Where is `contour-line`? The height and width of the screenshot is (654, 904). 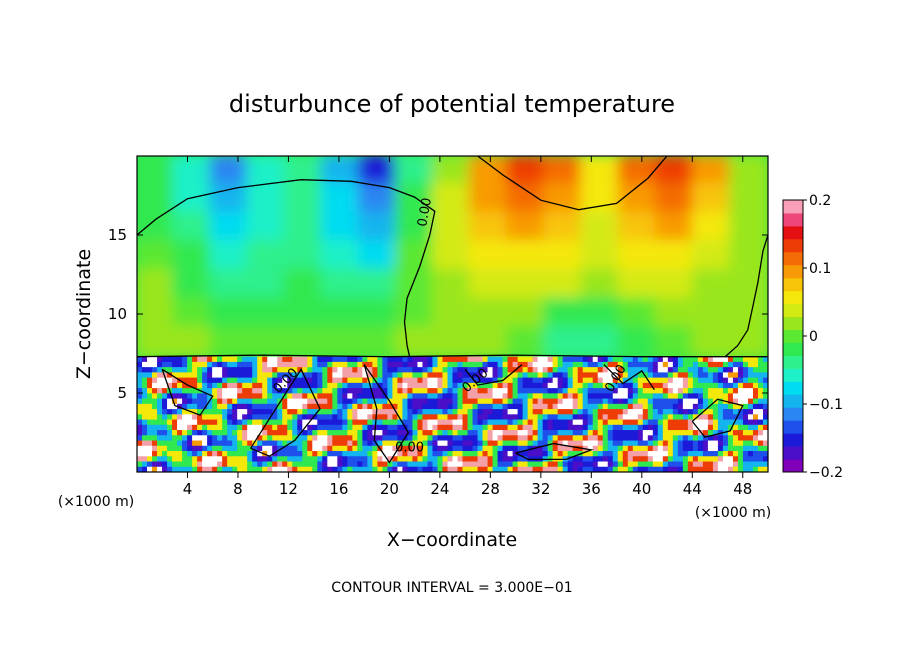 contour-line is located at coordinates (285, 412).